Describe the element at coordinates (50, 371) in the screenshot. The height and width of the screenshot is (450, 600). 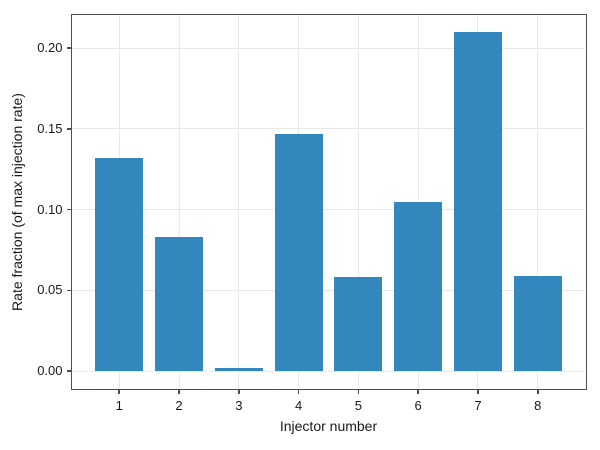
I see `y-tick-label: 0.00` at that location.